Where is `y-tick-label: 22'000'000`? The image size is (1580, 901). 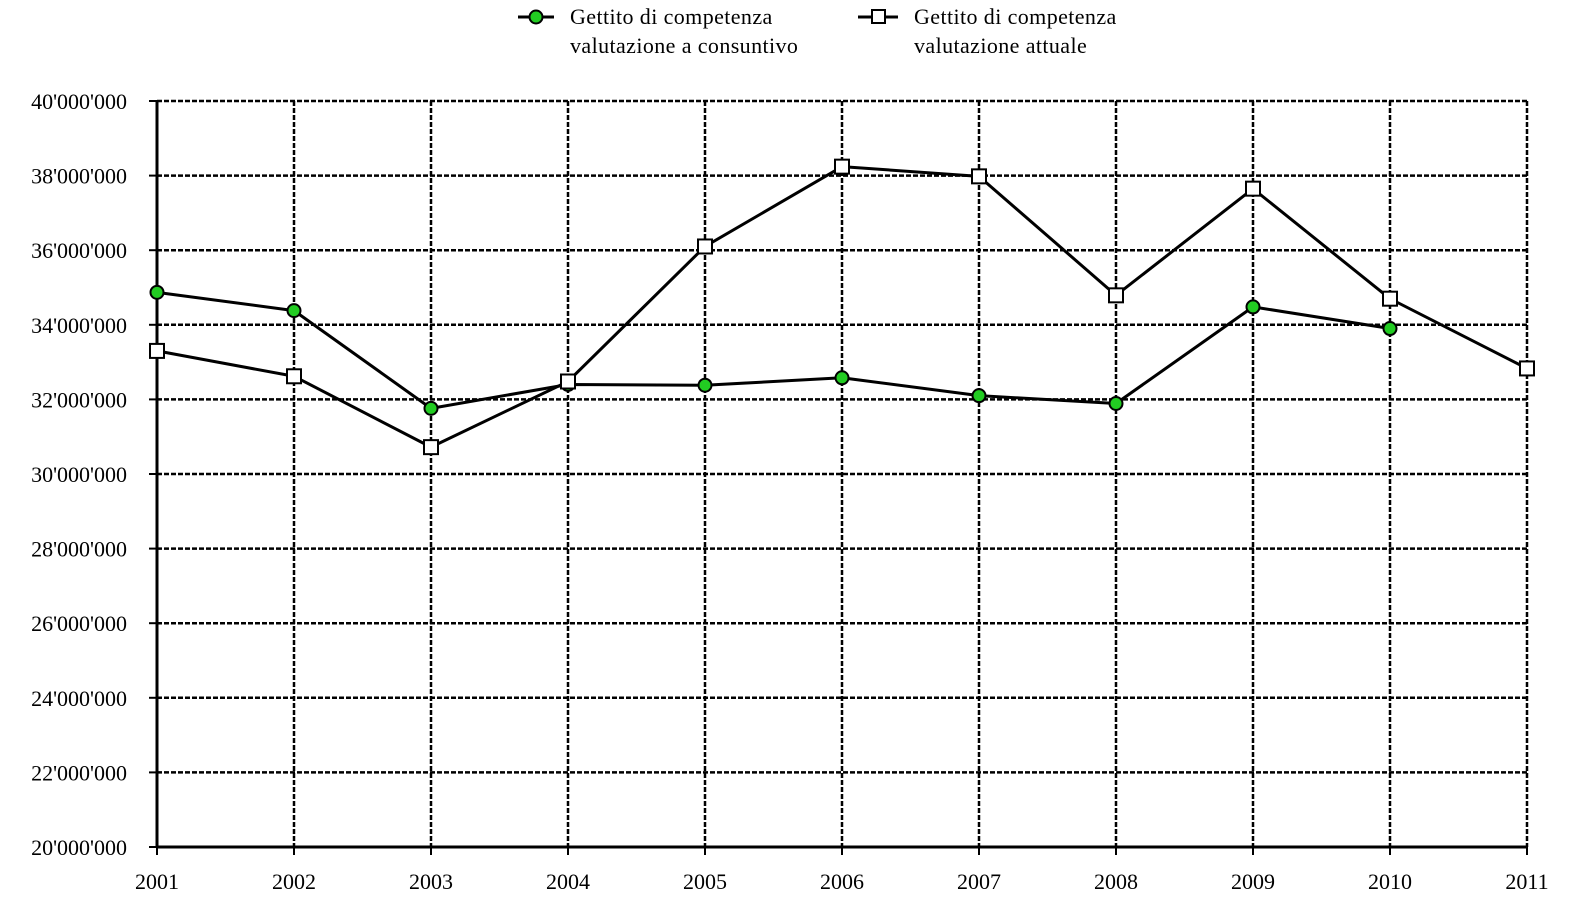
y-tick-label: 22'000'000 is located at coordinates (79, 772).